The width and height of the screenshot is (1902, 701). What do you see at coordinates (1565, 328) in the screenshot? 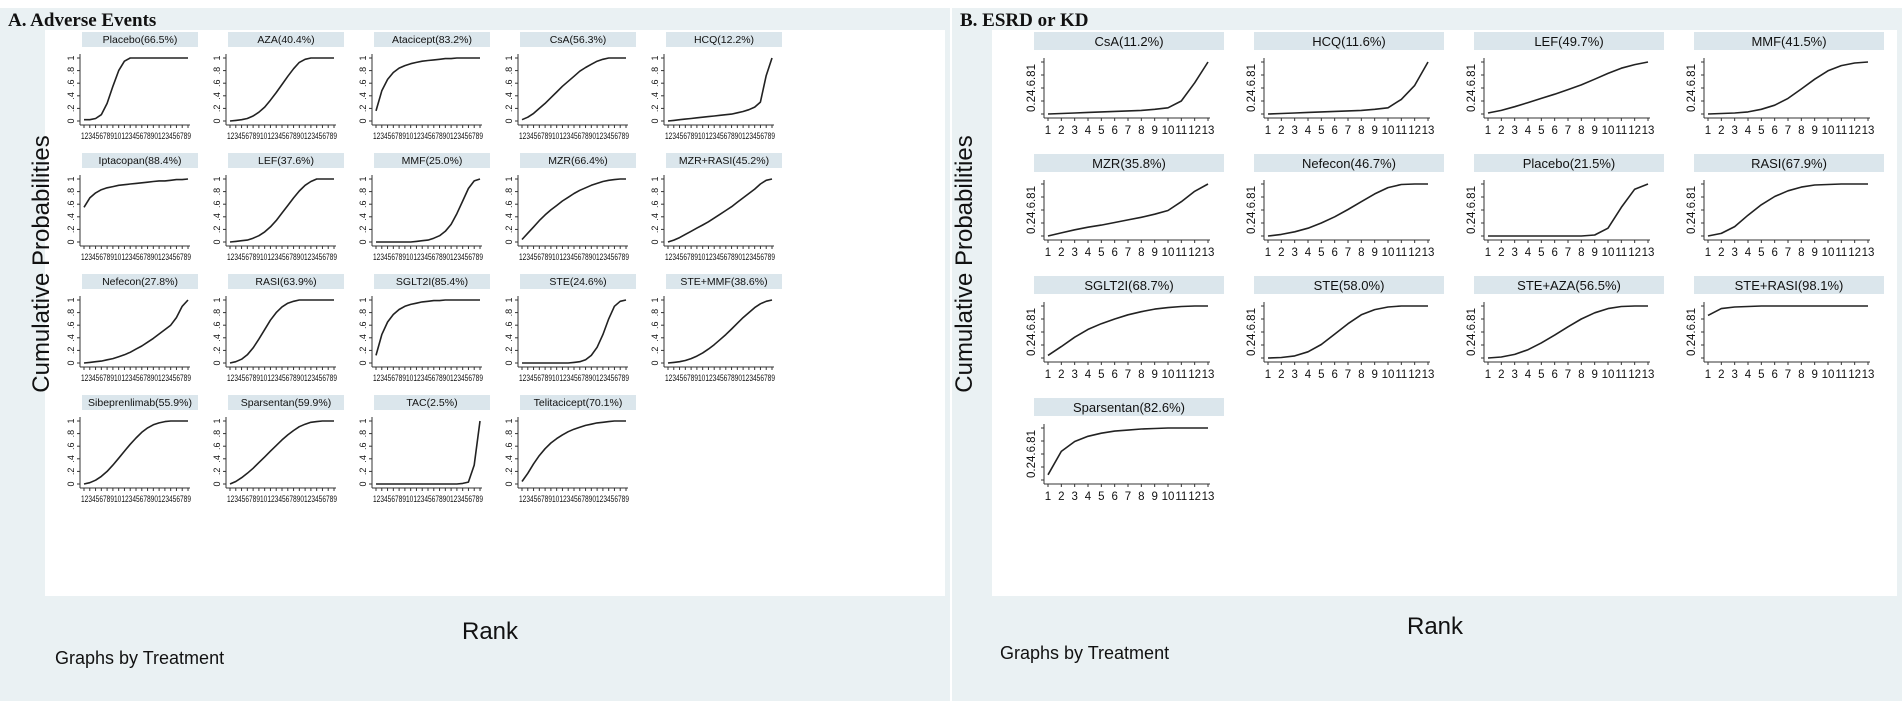
I see `subplot-ste-aza-56-5: STE+AZA(56.5%)0.24.6.811 2 3 4 5 6 7 8 9 10 11 12 13` at bounding box center [1565, 328].